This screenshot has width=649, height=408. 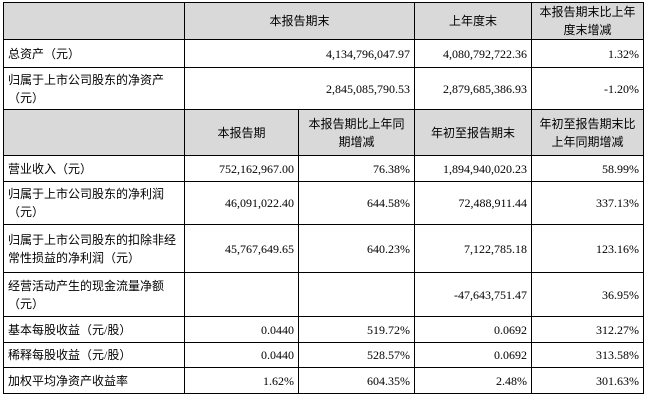 I want to click on cell-ytd: 7,122,785.18, so click(x=473, y=248).